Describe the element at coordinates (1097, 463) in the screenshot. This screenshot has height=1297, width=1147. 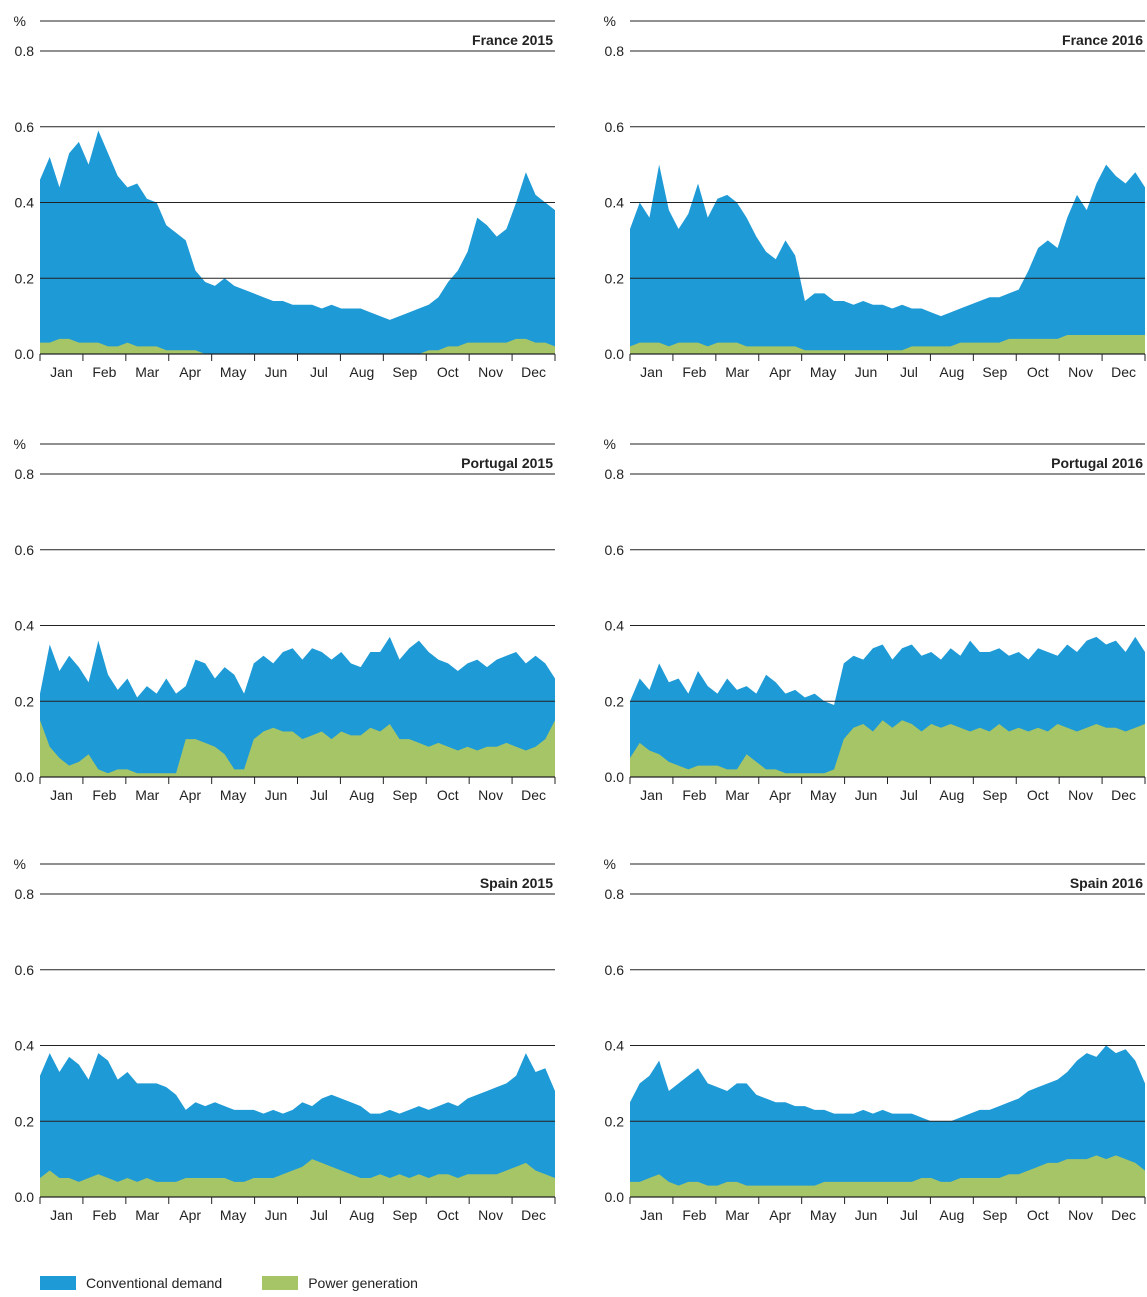
I see `chart-title: Portugal 2016` at that location.